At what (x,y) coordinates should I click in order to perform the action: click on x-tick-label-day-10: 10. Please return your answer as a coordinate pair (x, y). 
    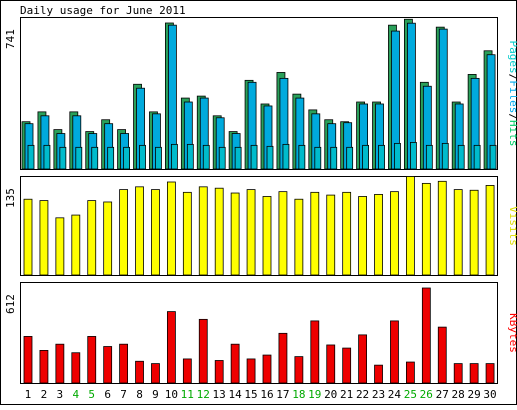
    Looking at the image, I should click on (171, 394).